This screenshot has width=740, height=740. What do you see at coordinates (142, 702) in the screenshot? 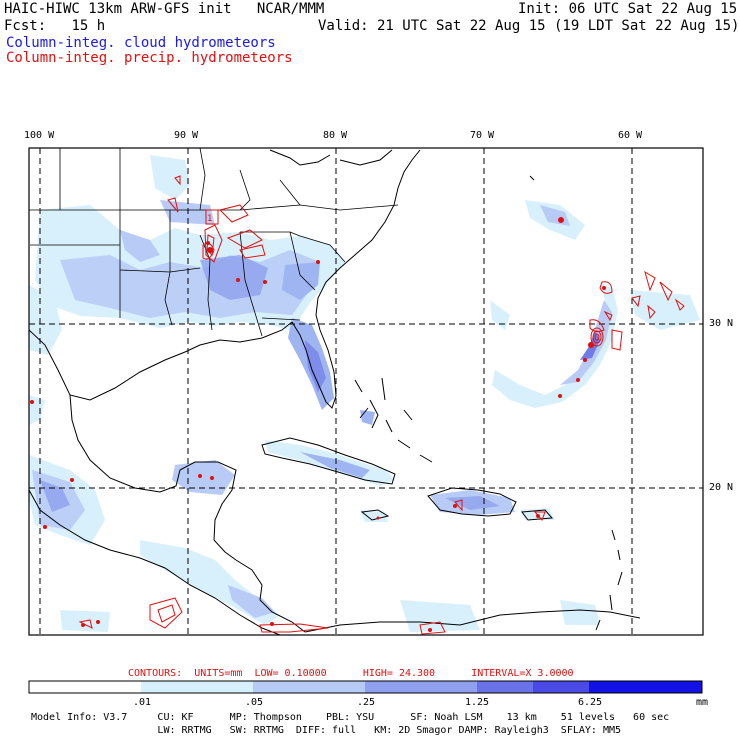
I see `colorbar-tick: .01` at bounding box center [142, 702].